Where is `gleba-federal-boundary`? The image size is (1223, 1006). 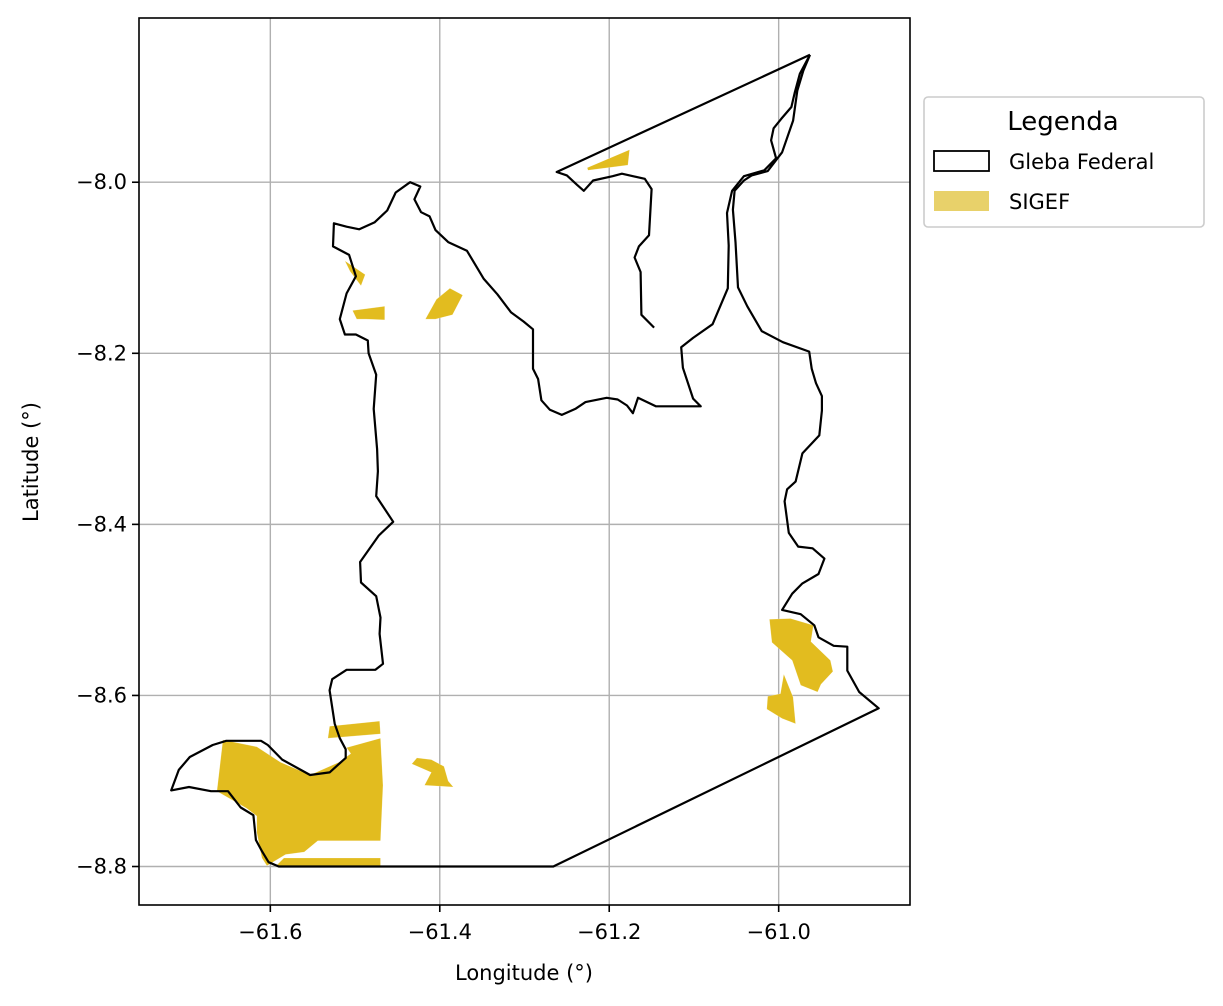
gleba-federal-boundary is located at coordinates (683, 191).